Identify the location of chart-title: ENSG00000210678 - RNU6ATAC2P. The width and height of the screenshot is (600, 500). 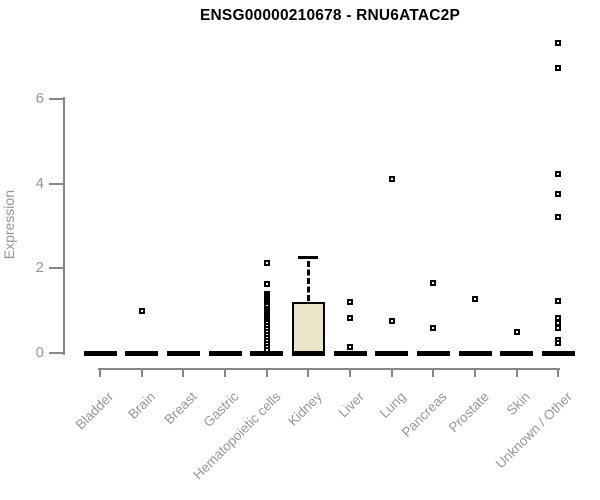
(330, 15).